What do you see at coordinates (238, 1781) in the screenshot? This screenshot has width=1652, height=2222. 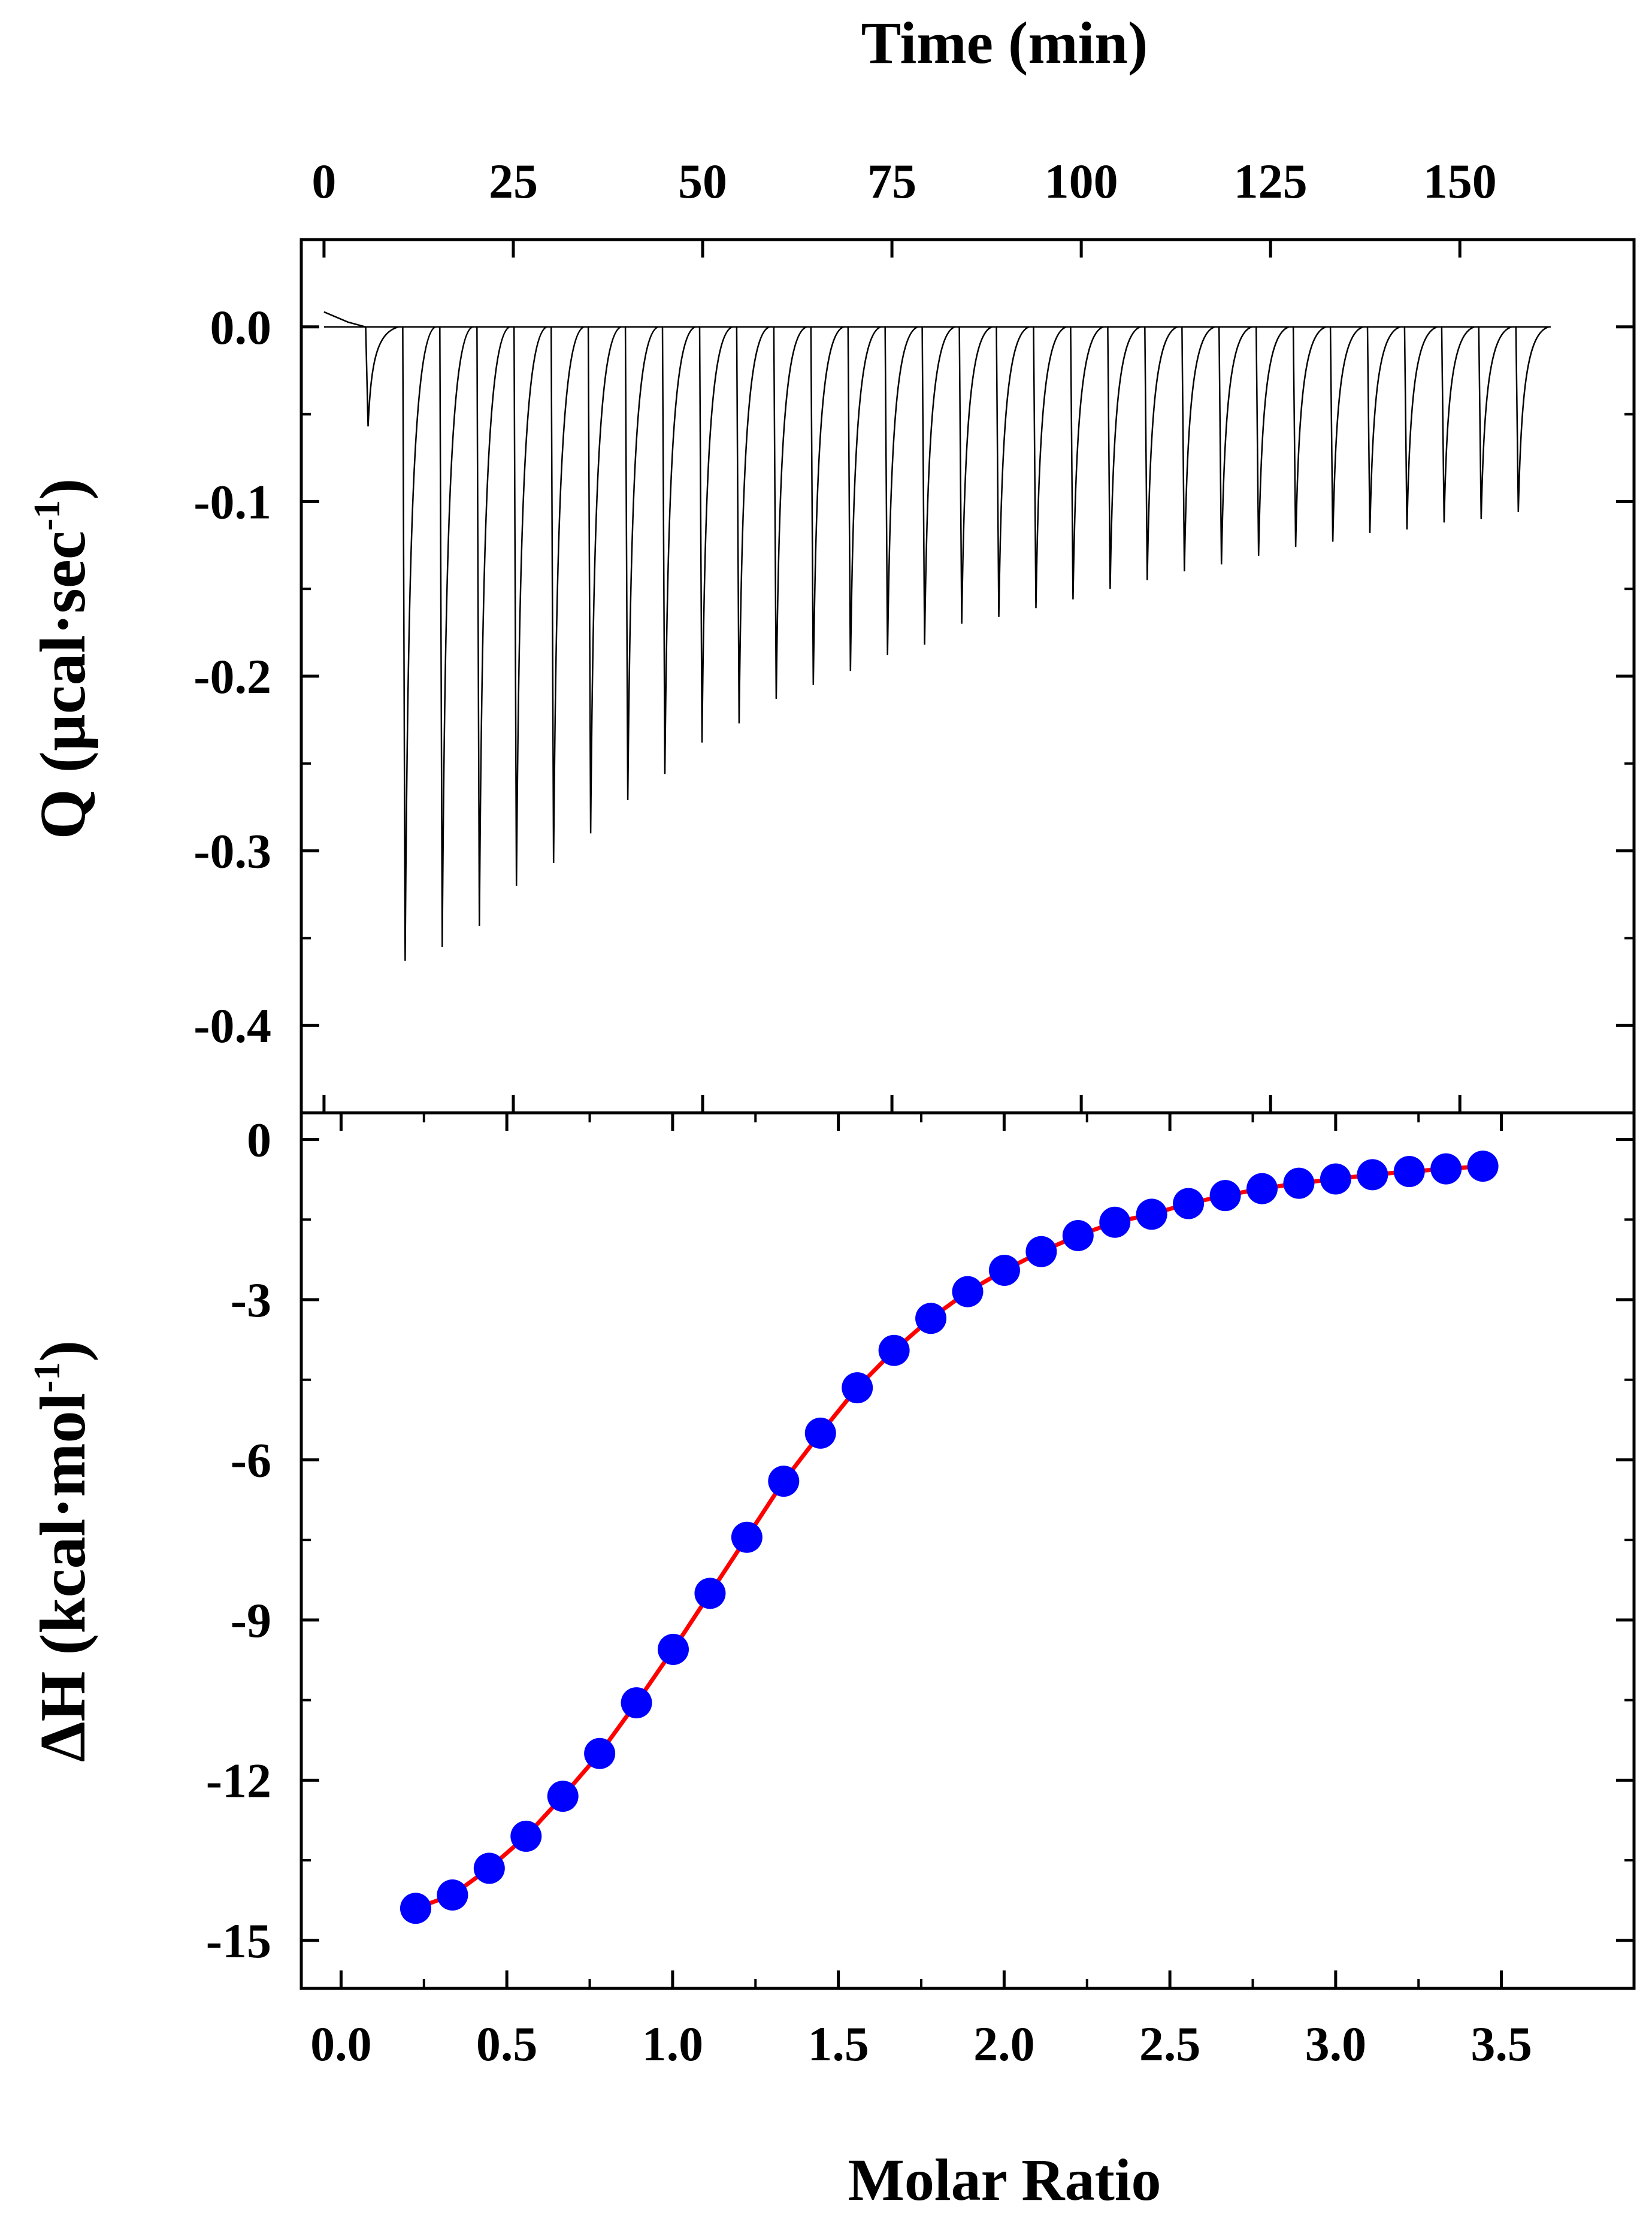 I see `bottom-y-tick-label: -12` at bounding box center [238, 1781].